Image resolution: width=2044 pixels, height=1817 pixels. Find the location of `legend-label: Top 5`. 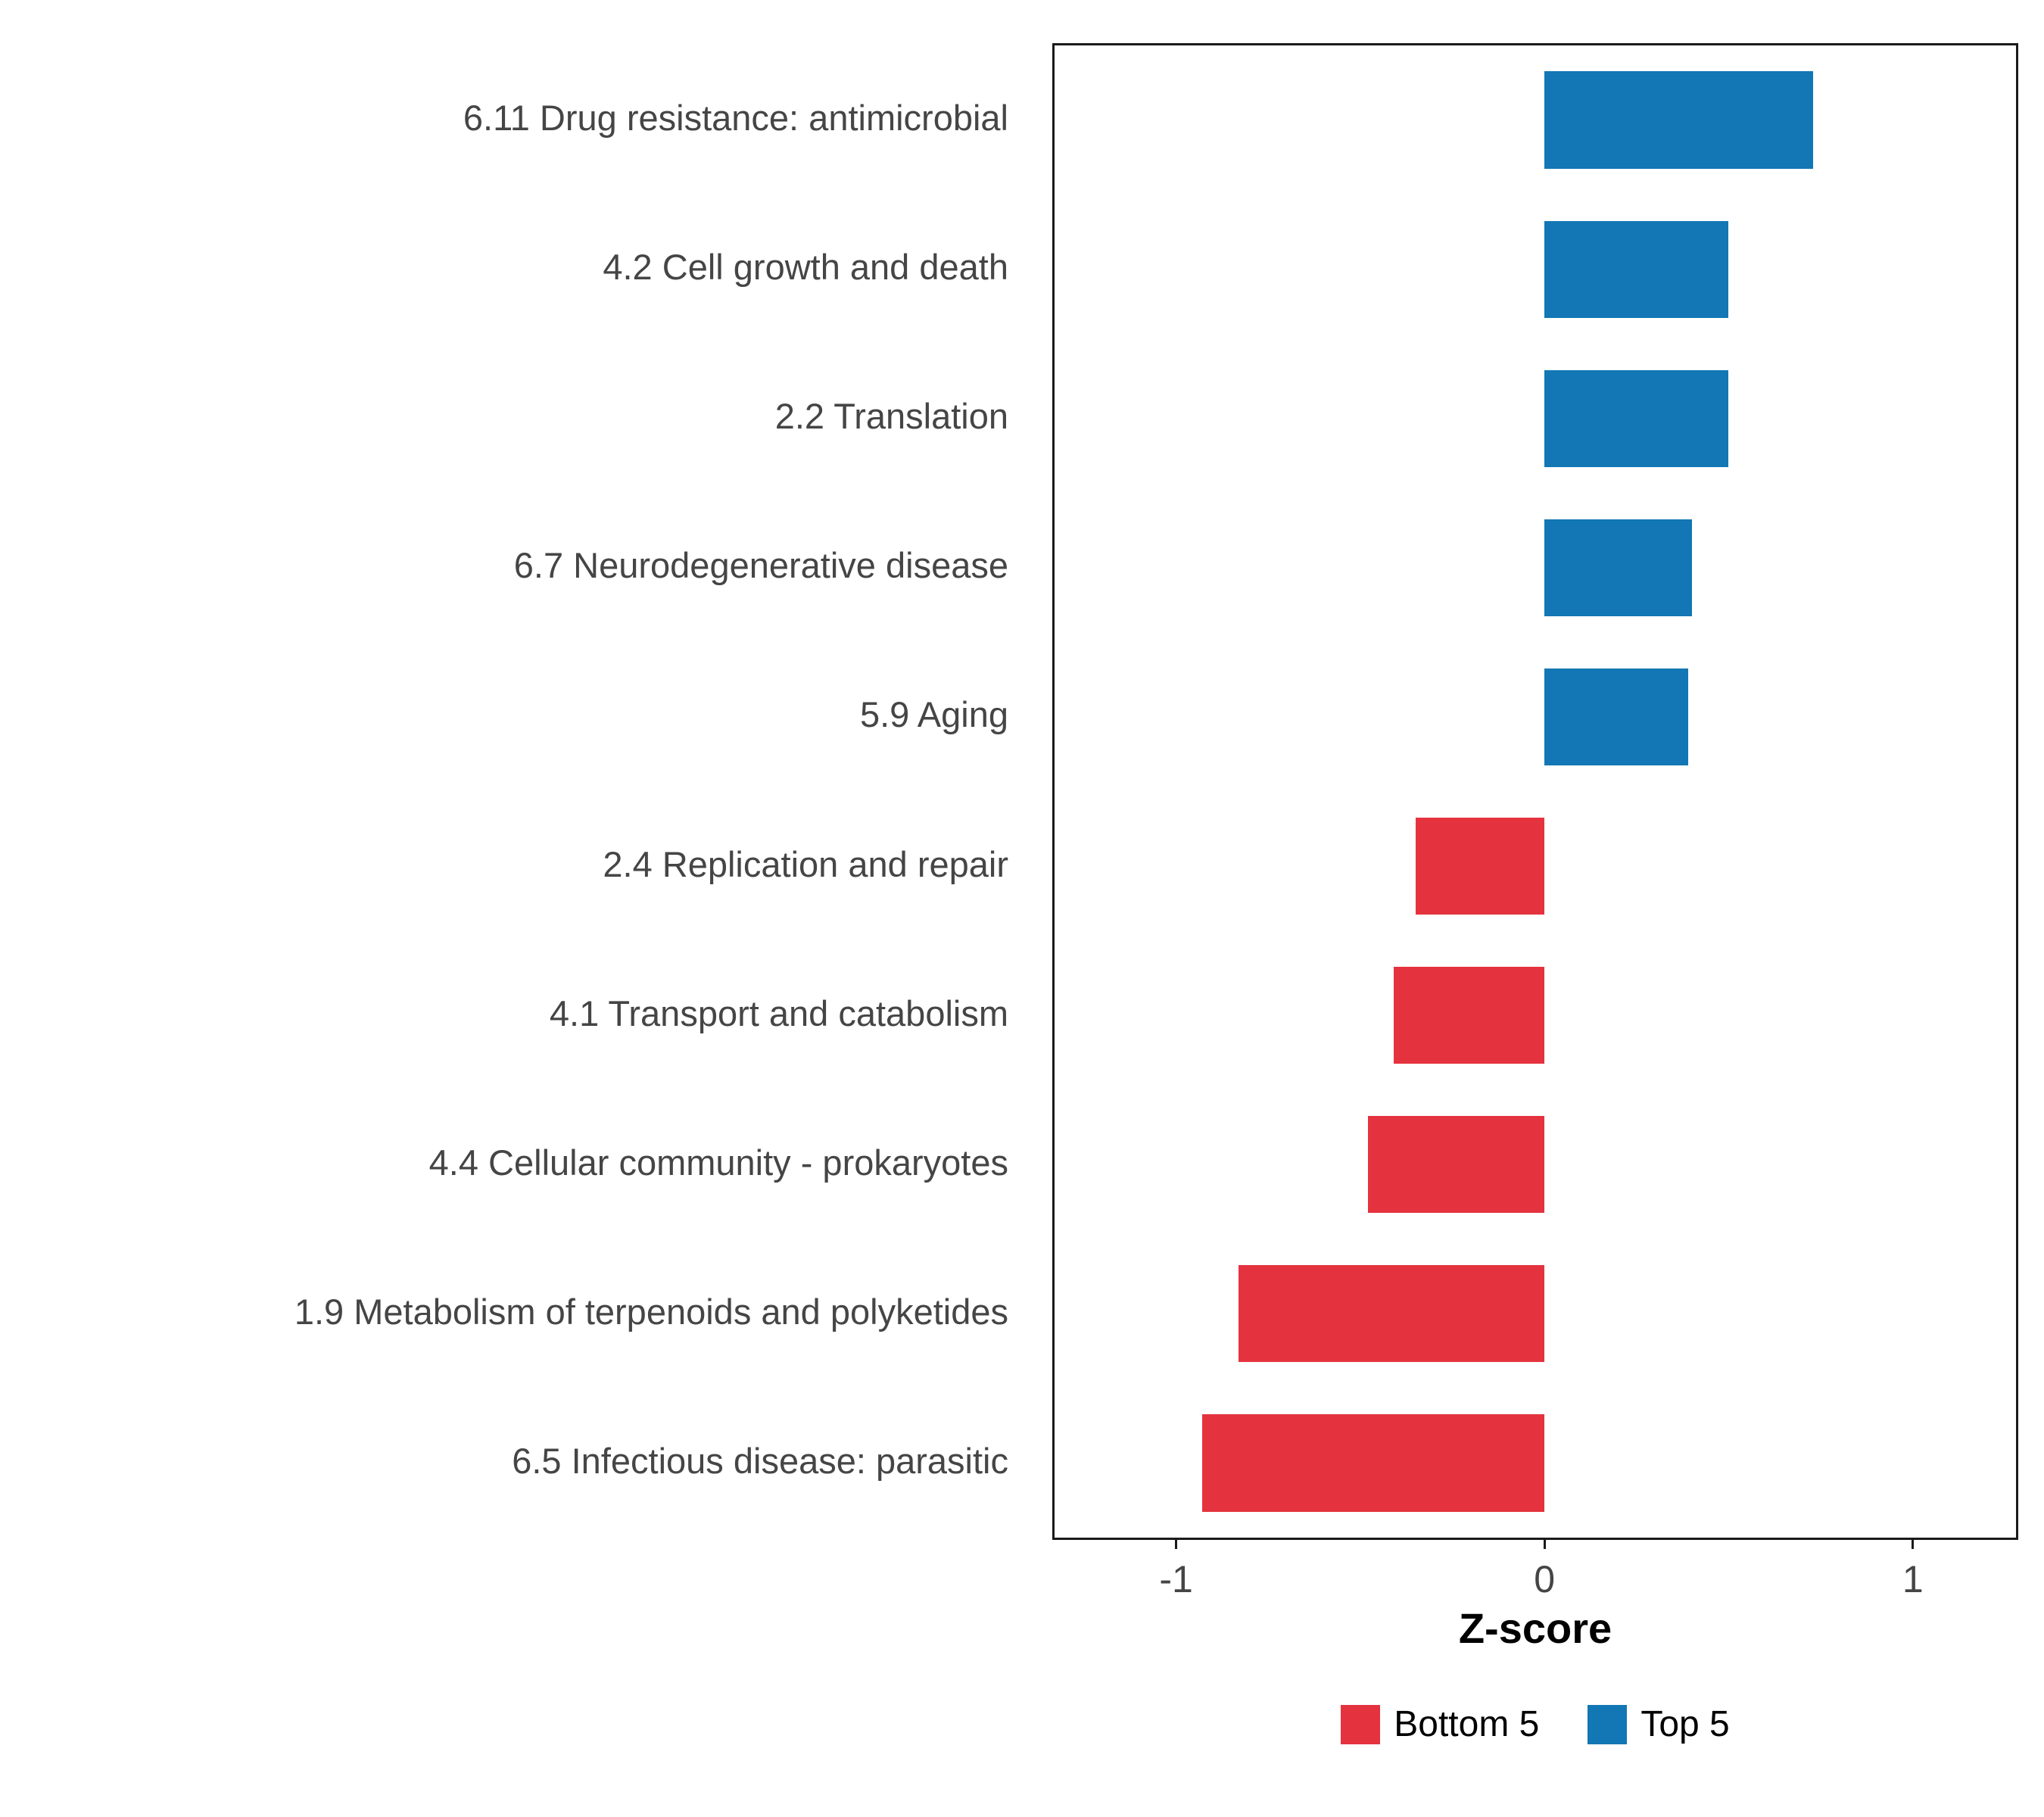

legend-label: Top 5 is located at coordinates (1685, 1724).